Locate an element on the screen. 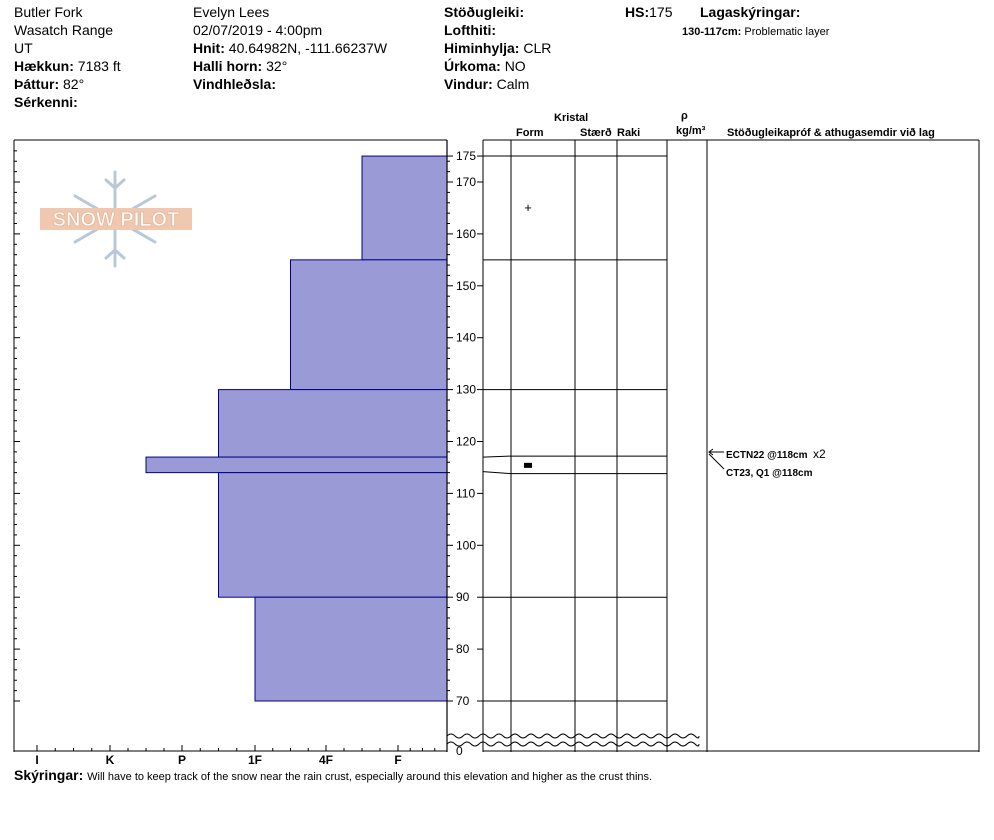 The image size is (994, 840). stability-label: Stöðugleiki: is located at coordinates (484, 12).